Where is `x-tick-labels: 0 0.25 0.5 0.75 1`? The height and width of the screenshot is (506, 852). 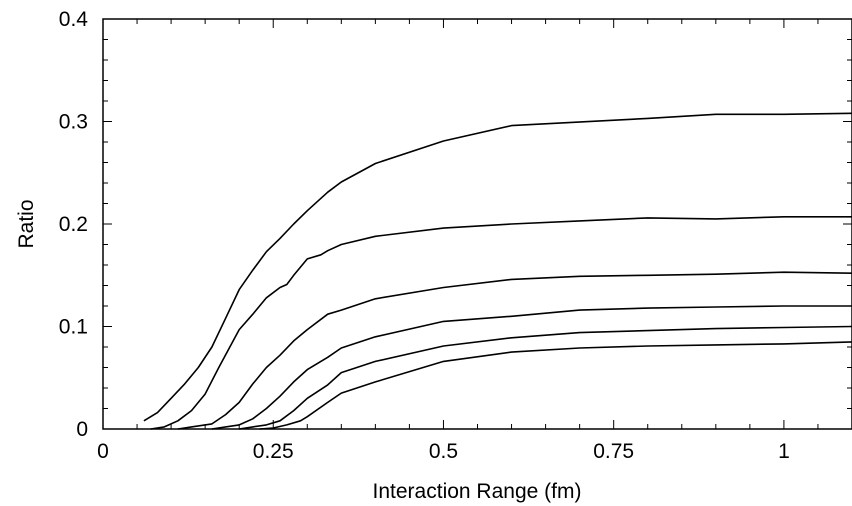 x-tick-labels: 0 0.25 0.5 0.75 1 is located at coordinates (443, 451).